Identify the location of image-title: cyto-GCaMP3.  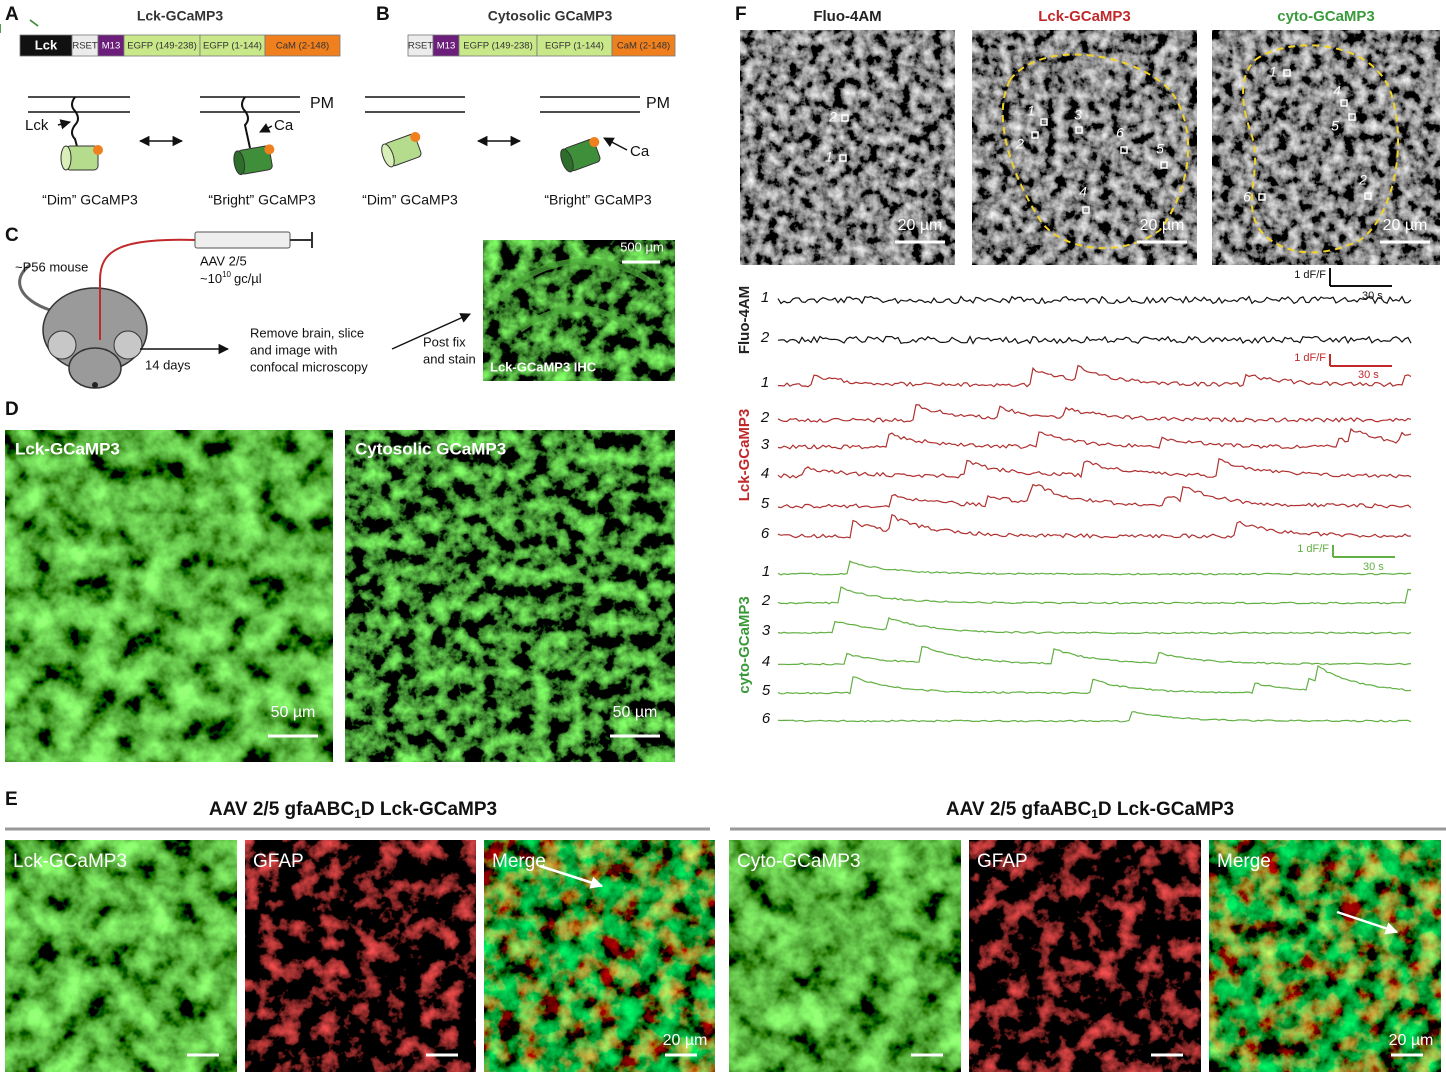
(1326, 16).